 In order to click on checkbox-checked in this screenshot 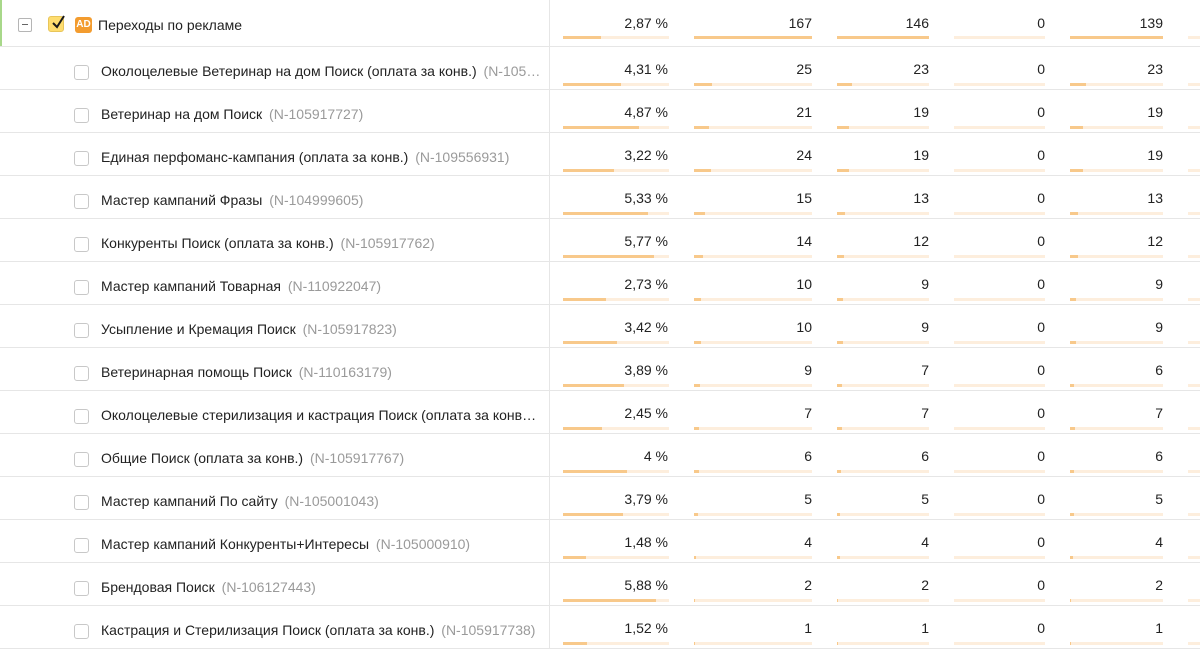, I will do `click(56, 23)`.